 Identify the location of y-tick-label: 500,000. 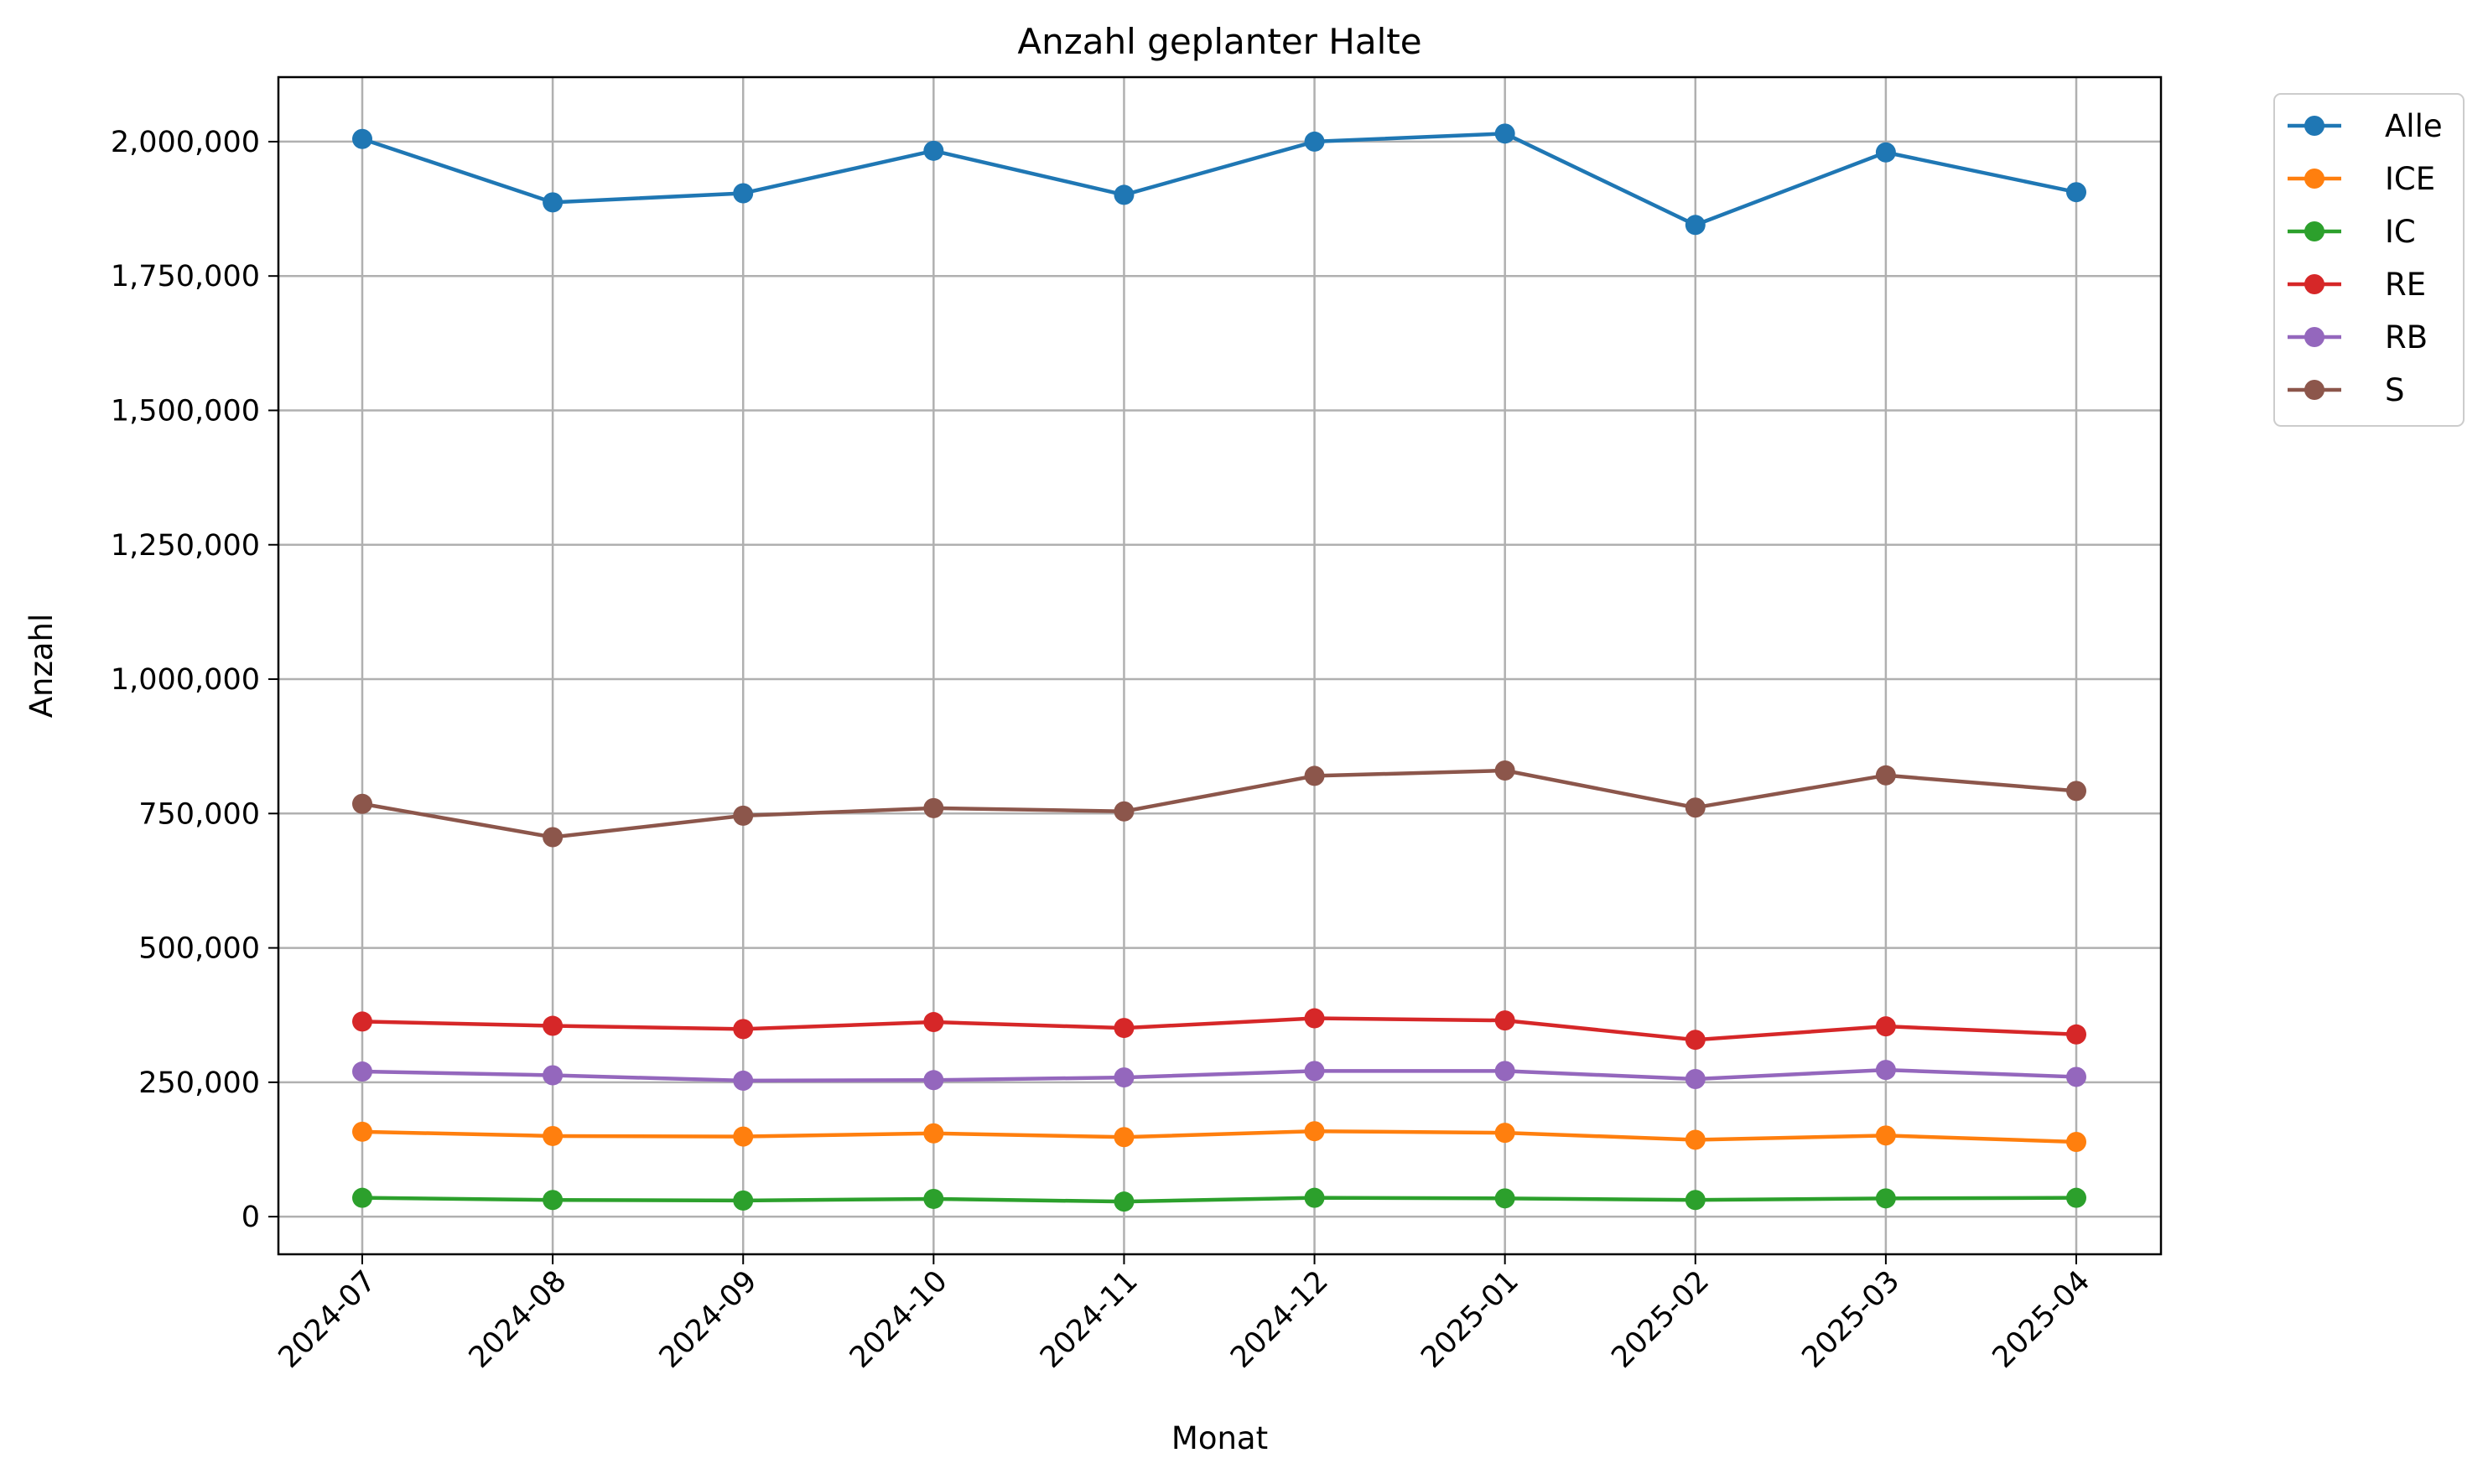
(199, 949).